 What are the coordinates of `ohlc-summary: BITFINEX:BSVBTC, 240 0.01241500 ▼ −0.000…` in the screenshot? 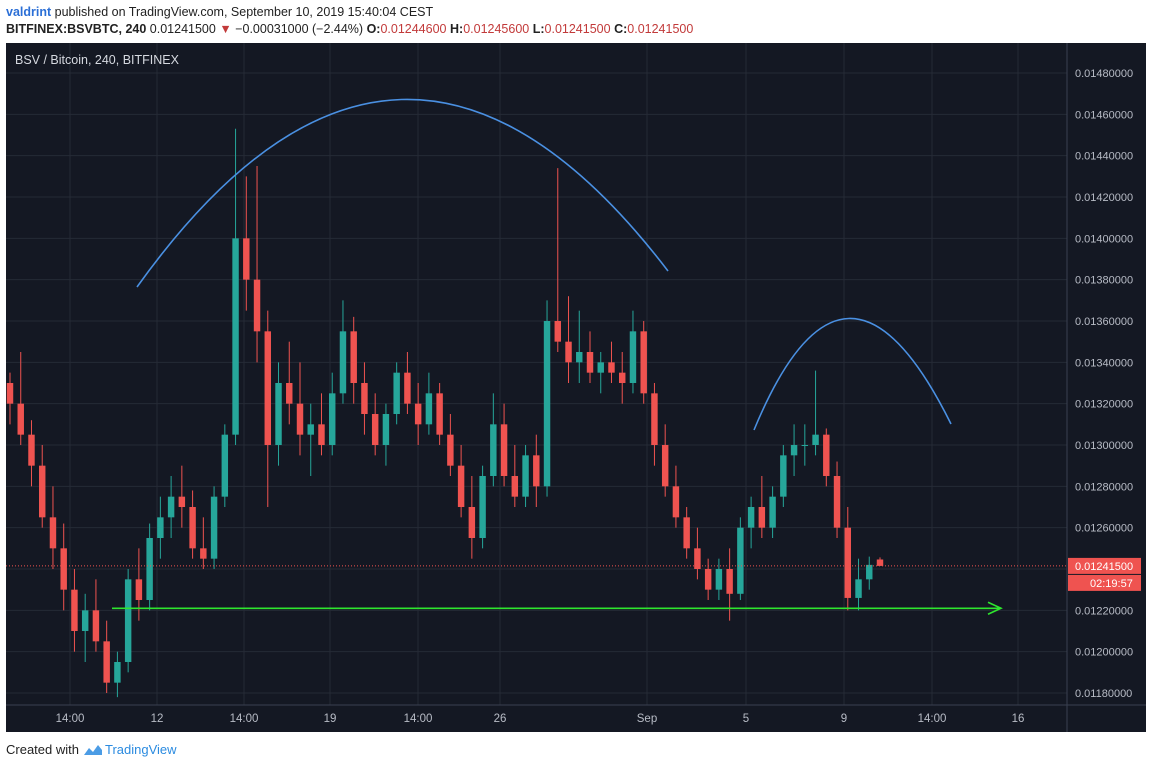 It's located at (349, 29).